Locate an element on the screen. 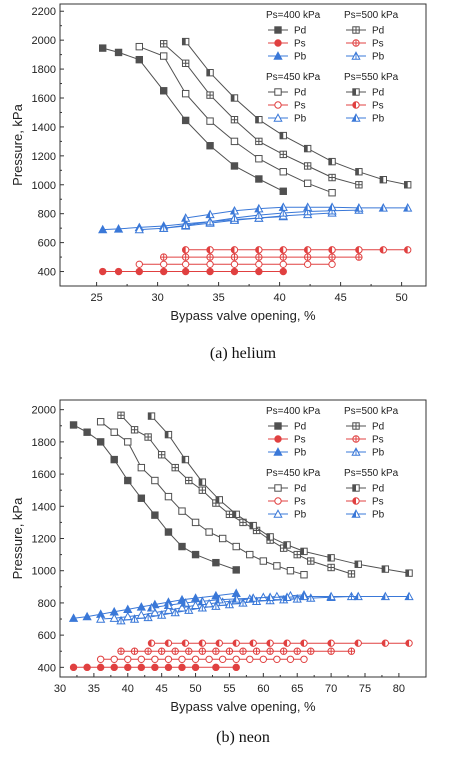 This screenshot has height=768, width=454. neon-ytick-label: 2000 is located at coordinates (44, 411).